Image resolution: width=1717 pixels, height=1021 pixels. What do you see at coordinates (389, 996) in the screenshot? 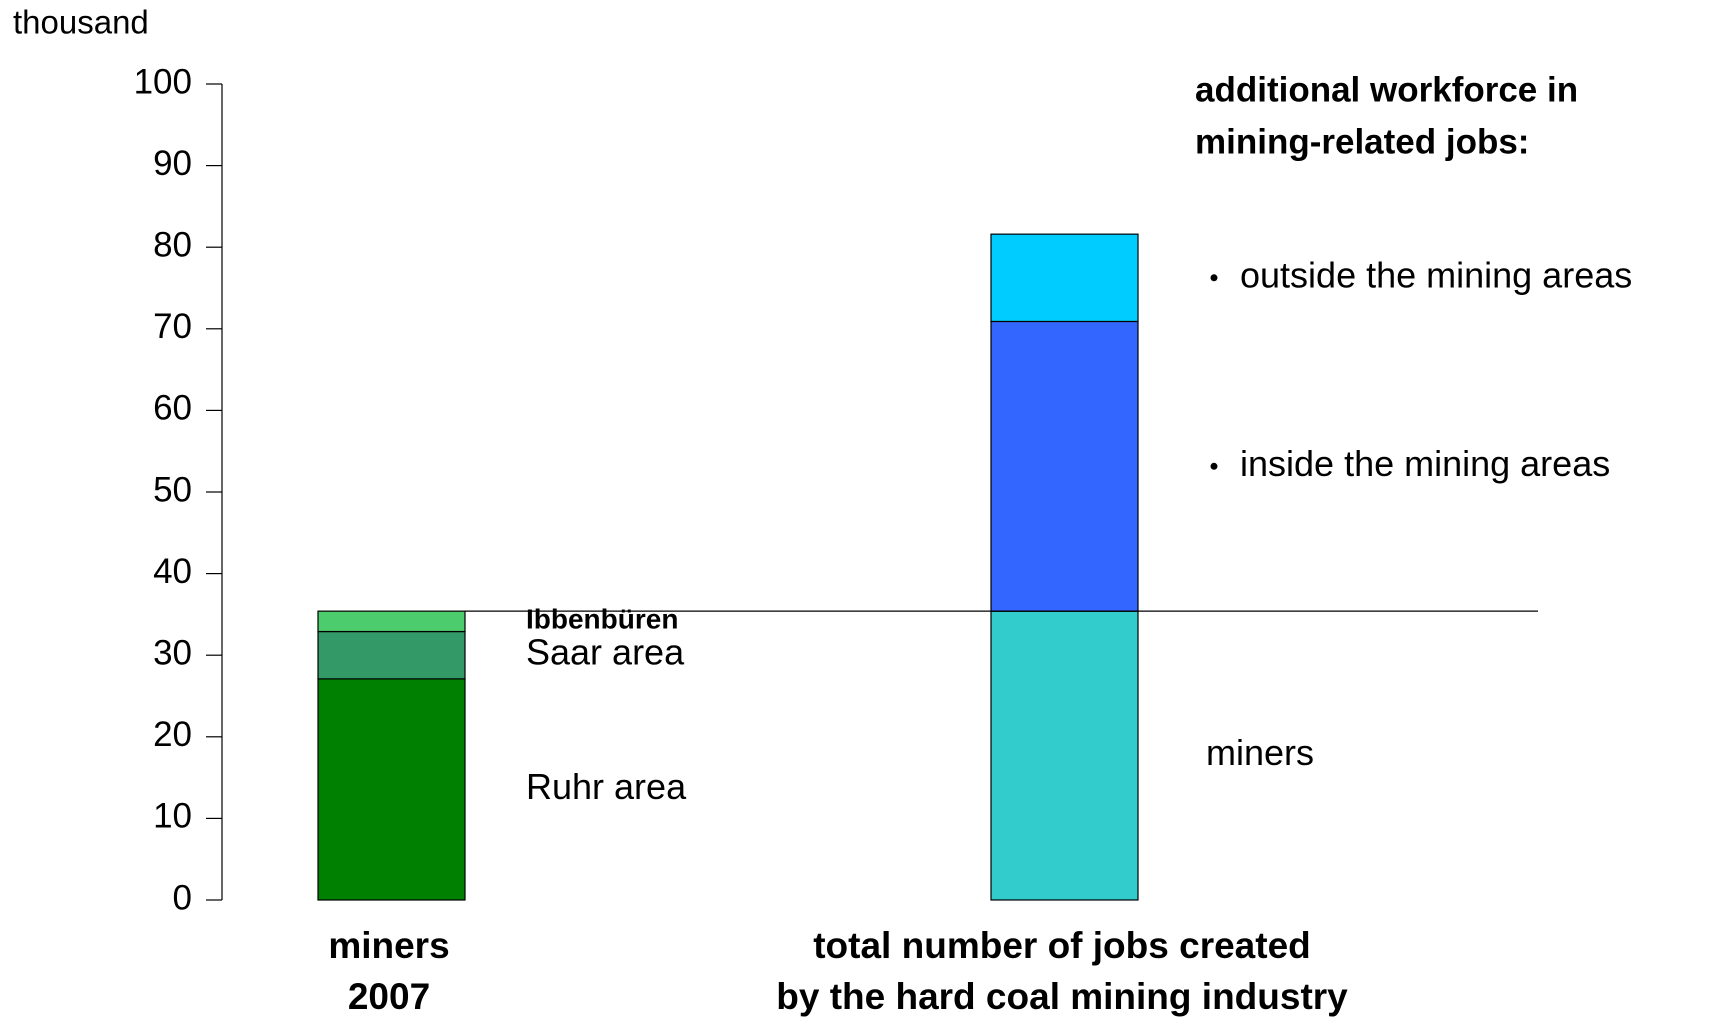
I see `x-tick-label-line: 2007` at bounding box center [389, 996].